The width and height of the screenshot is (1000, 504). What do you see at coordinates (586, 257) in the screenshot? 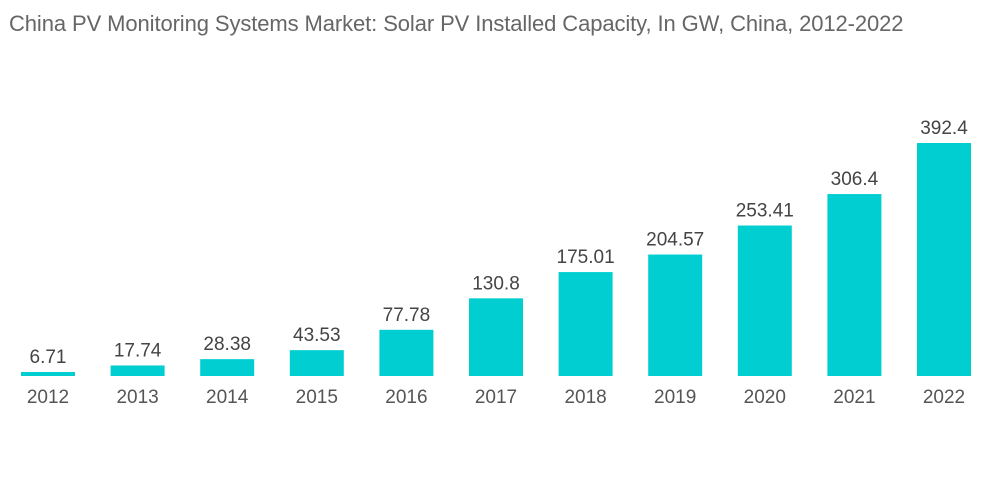
I see `data-label-2018: 175.01` at bounding box center [586, 257].